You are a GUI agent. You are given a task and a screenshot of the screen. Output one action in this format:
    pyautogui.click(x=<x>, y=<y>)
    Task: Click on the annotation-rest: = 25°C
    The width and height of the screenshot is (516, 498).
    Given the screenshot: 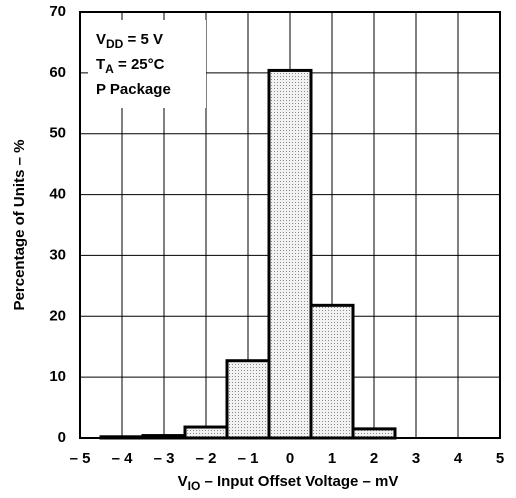 What is the action you would take?
    pyautogui.click(x=139, y=64)
    